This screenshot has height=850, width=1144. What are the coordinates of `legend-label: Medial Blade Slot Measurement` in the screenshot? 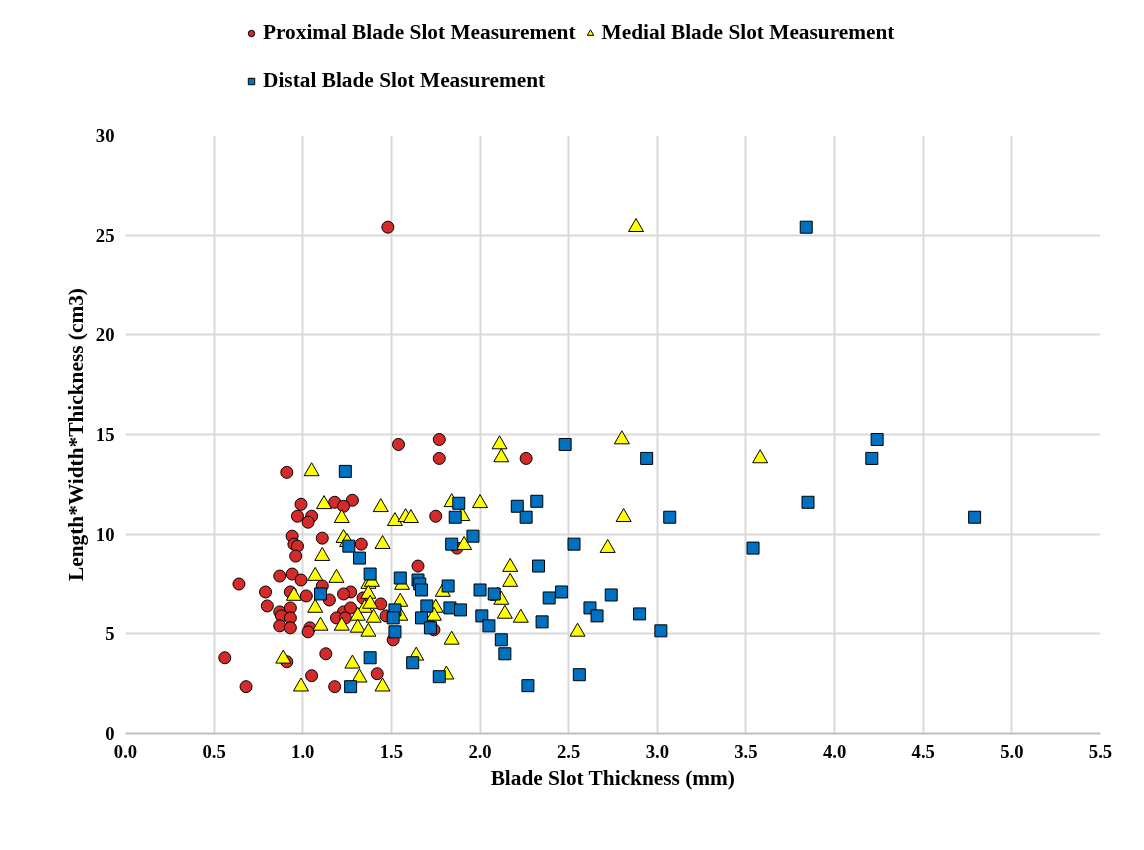 It's located at (748, 32).